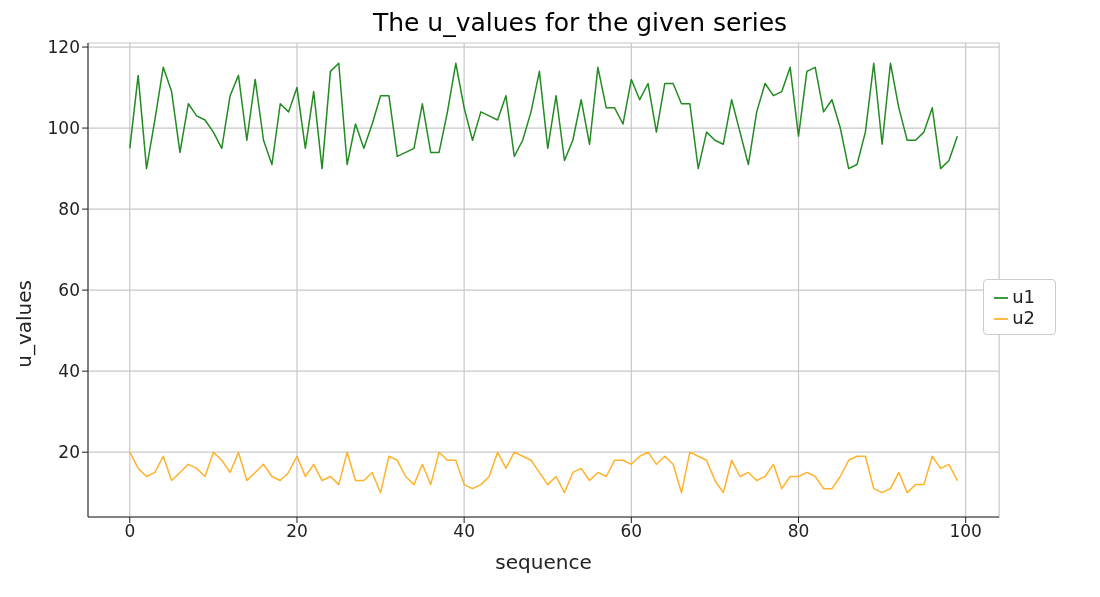  I want to click on y-tick-label: 20, so click(69, 452).